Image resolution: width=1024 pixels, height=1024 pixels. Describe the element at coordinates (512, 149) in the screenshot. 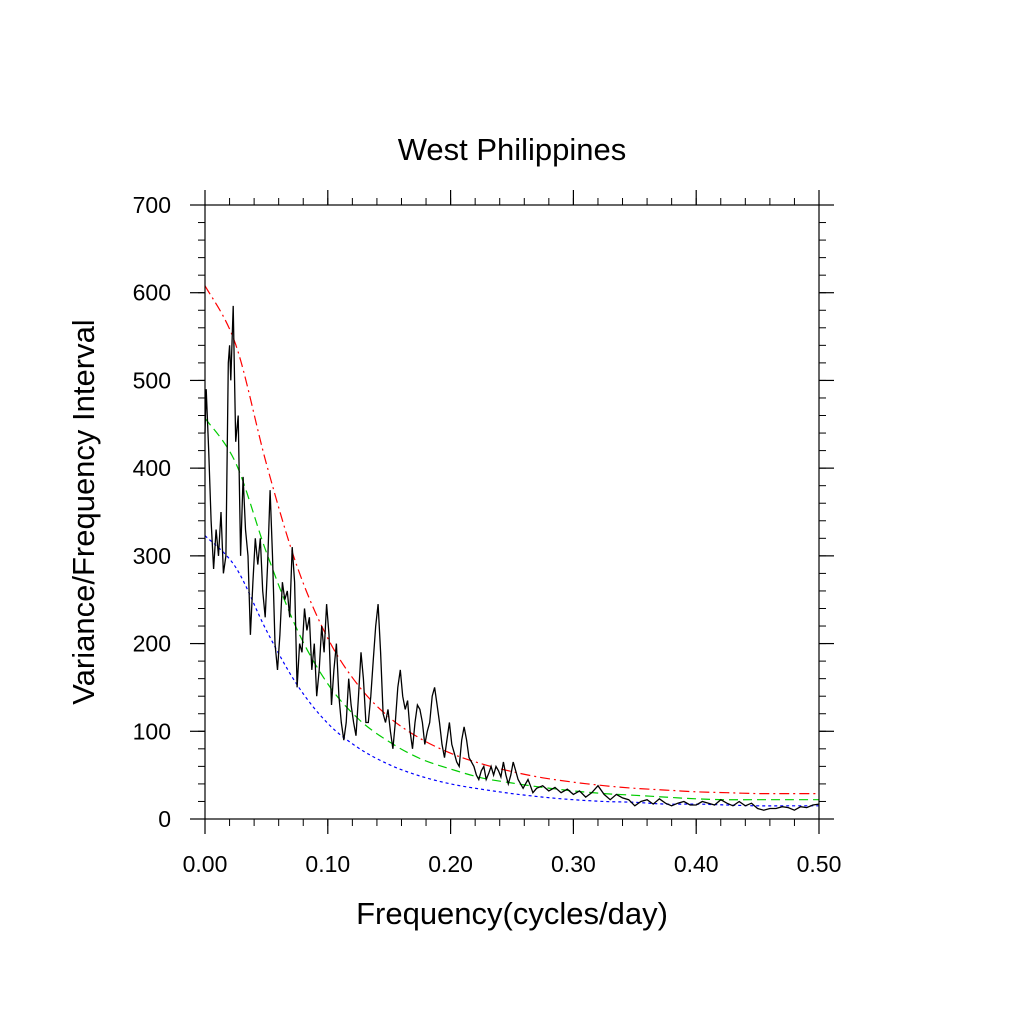

I see `chart-title: West Philippines` at that location.